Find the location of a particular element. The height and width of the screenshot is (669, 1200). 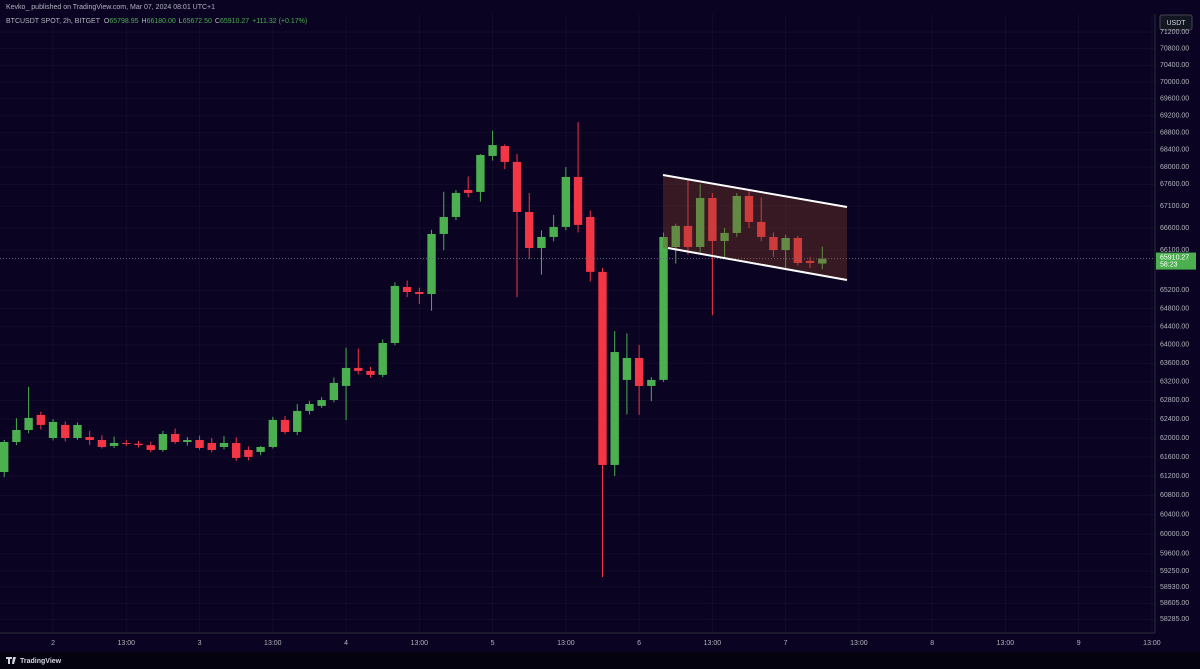

y-tick-label: 58285.00 is located at coordinates (1174, 619).